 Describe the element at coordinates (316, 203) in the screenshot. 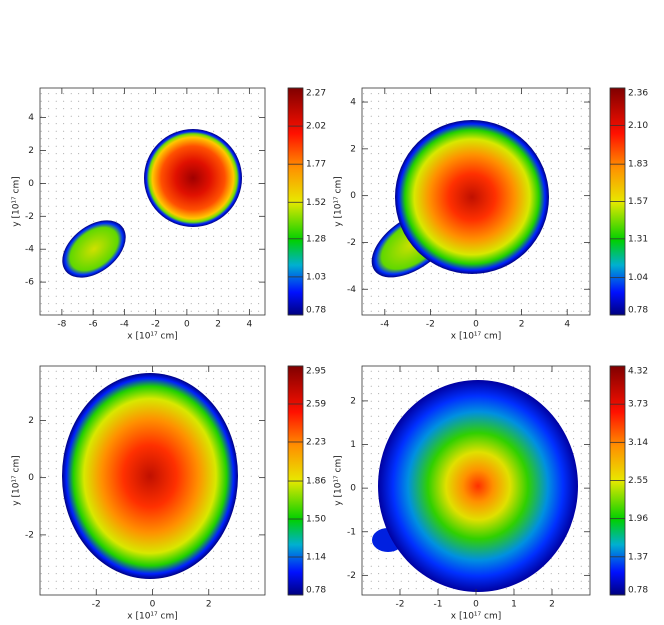

I see `colorbar-tick-label: 1.52` at that location.